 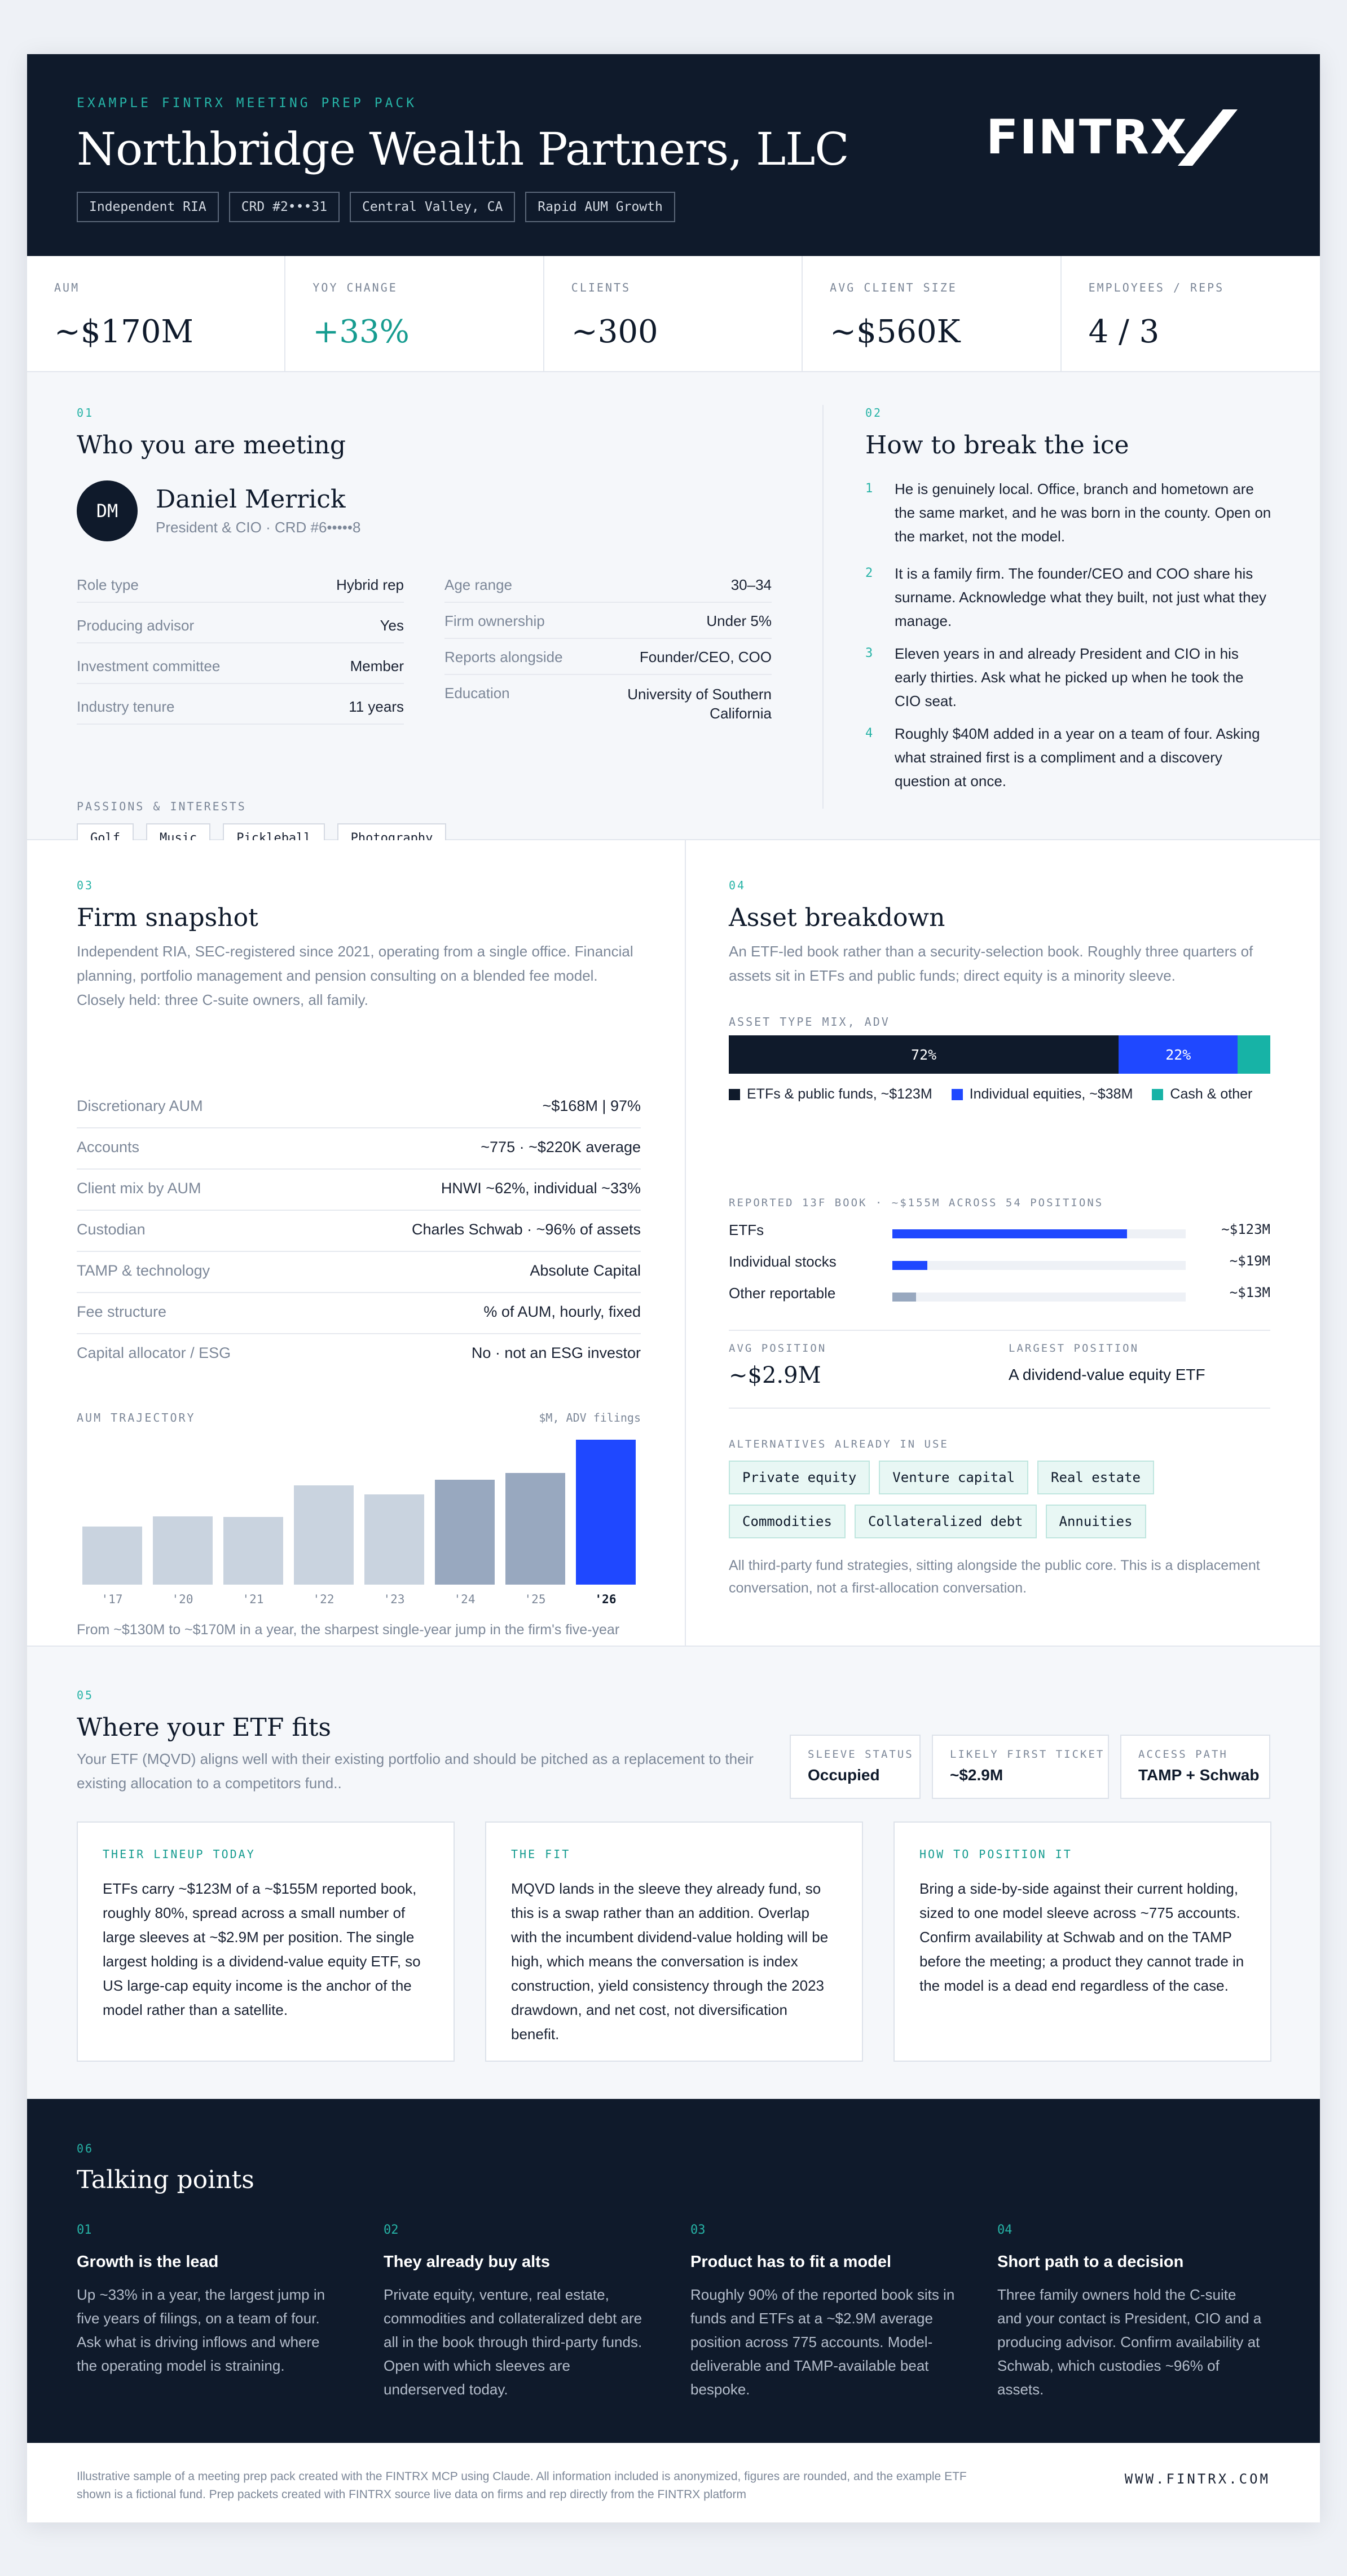 What do you see at coordinates (139, 1188) in the screenshot?
I see `firm-row-key: Client mix by AUM` at bounding box center [139, 1188].